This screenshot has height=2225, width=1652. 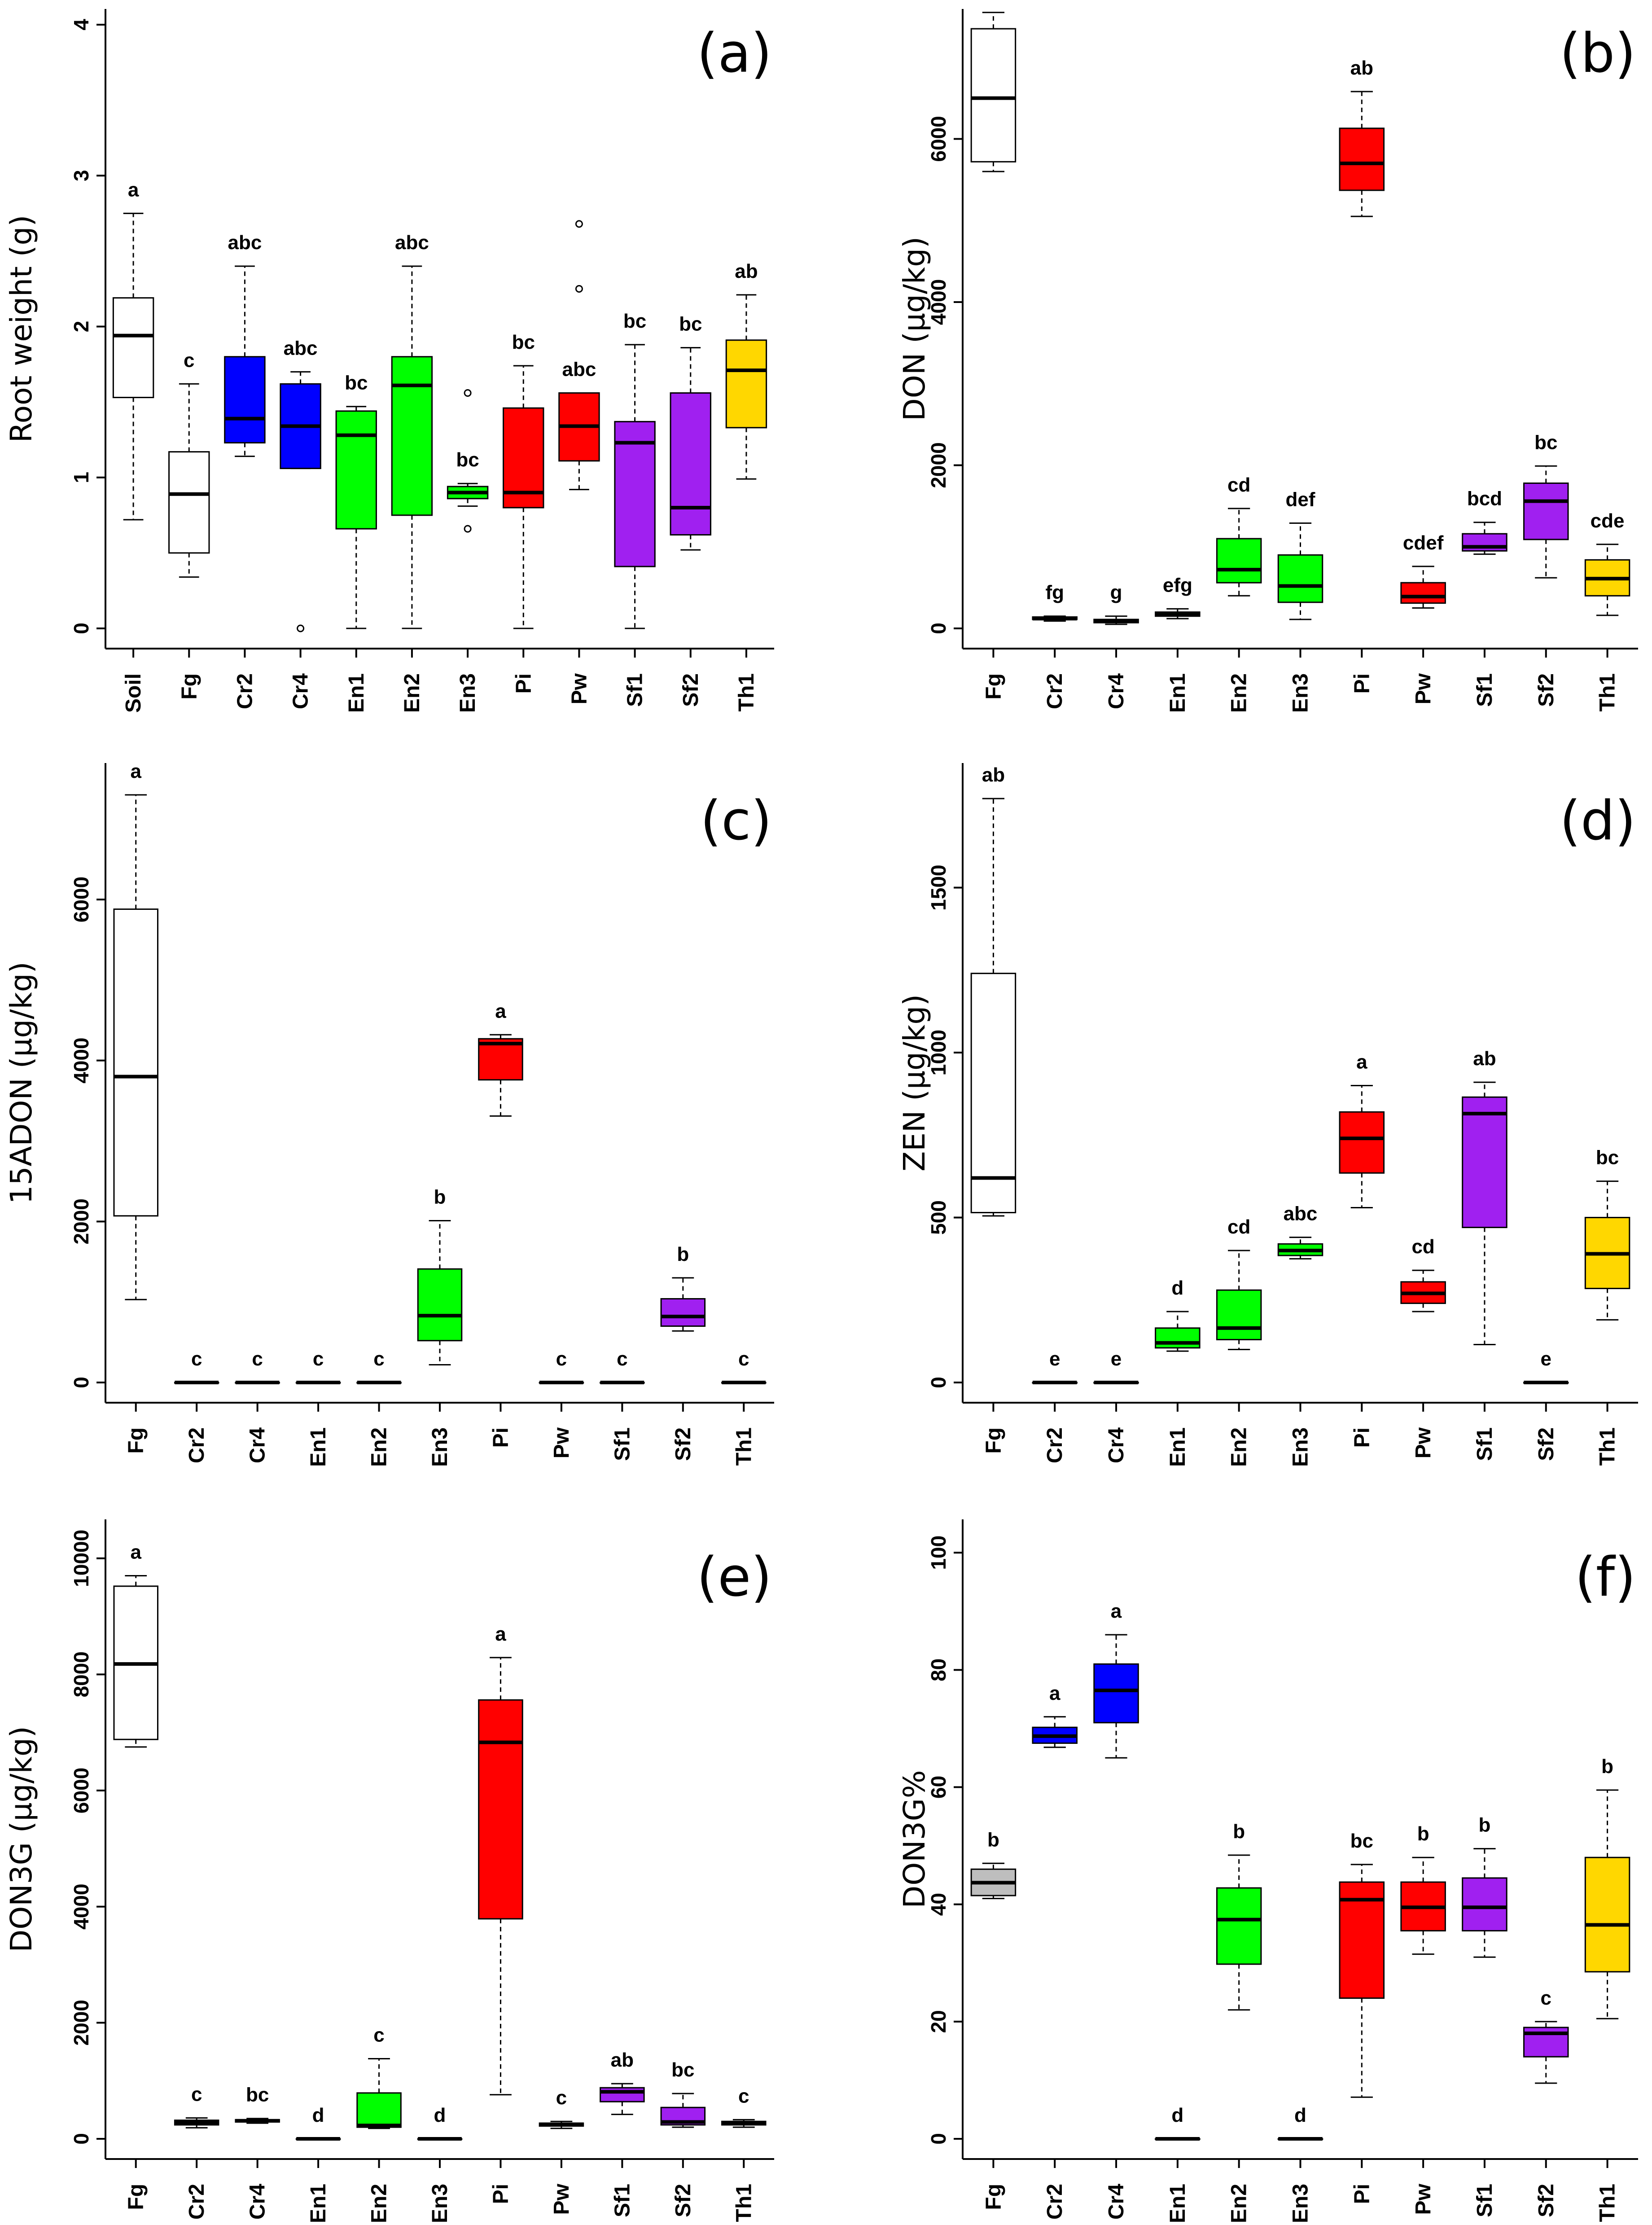 What do you see at coordinates (993, 1865) in the screenshot?
I see `box-Fg: b` at bounding box center [993, 1865].